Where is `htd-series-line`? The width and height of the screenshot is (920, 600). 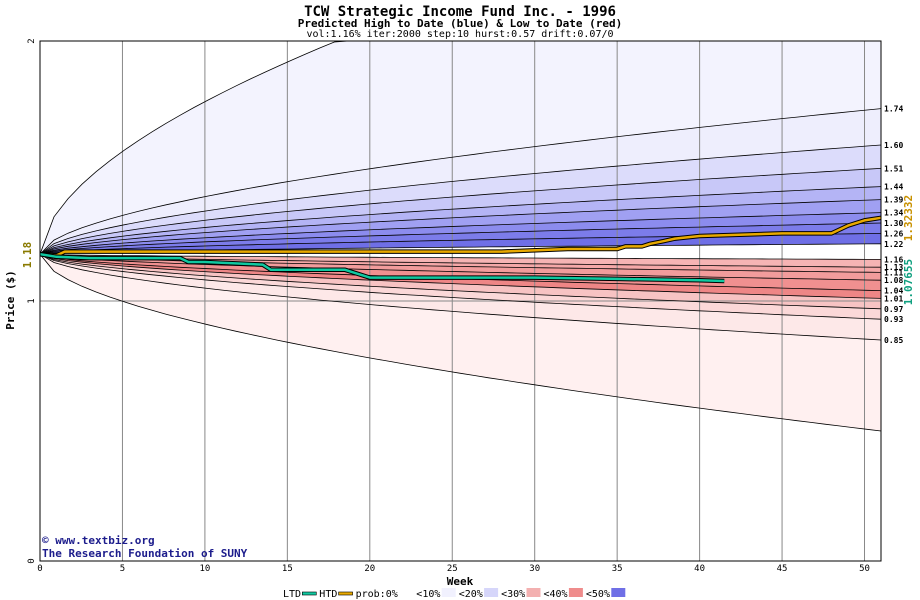 htd-series-line is located at coordinates (382, 267).